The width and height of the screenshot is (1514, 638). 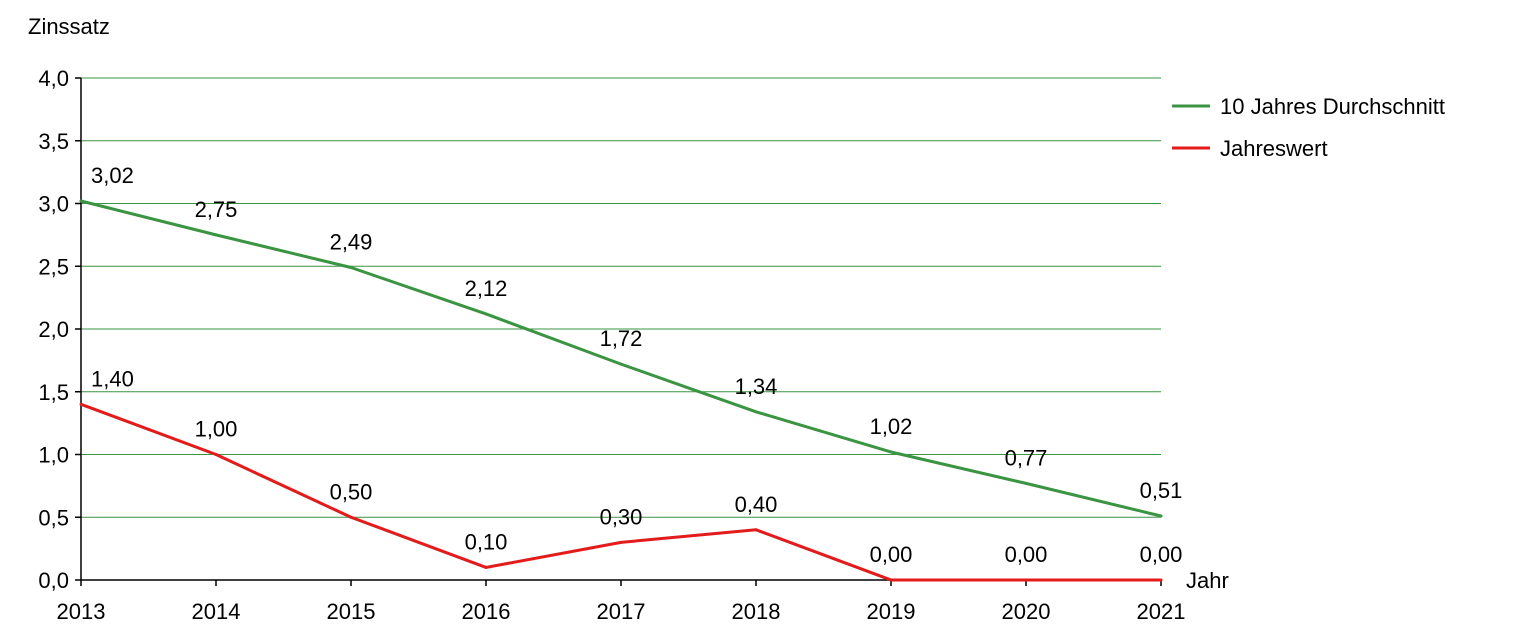 I want to click on data-label: 2,12, so click(x=486, y=288).